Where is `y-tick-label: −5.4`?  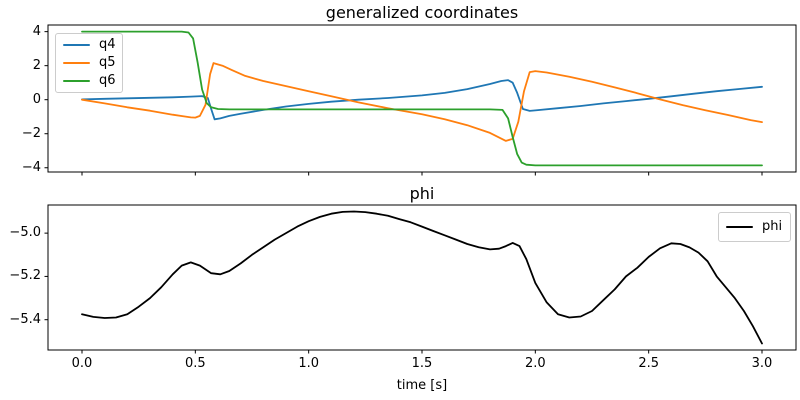
y-tick-label: −5.4 is located at coordinates (25, 319).